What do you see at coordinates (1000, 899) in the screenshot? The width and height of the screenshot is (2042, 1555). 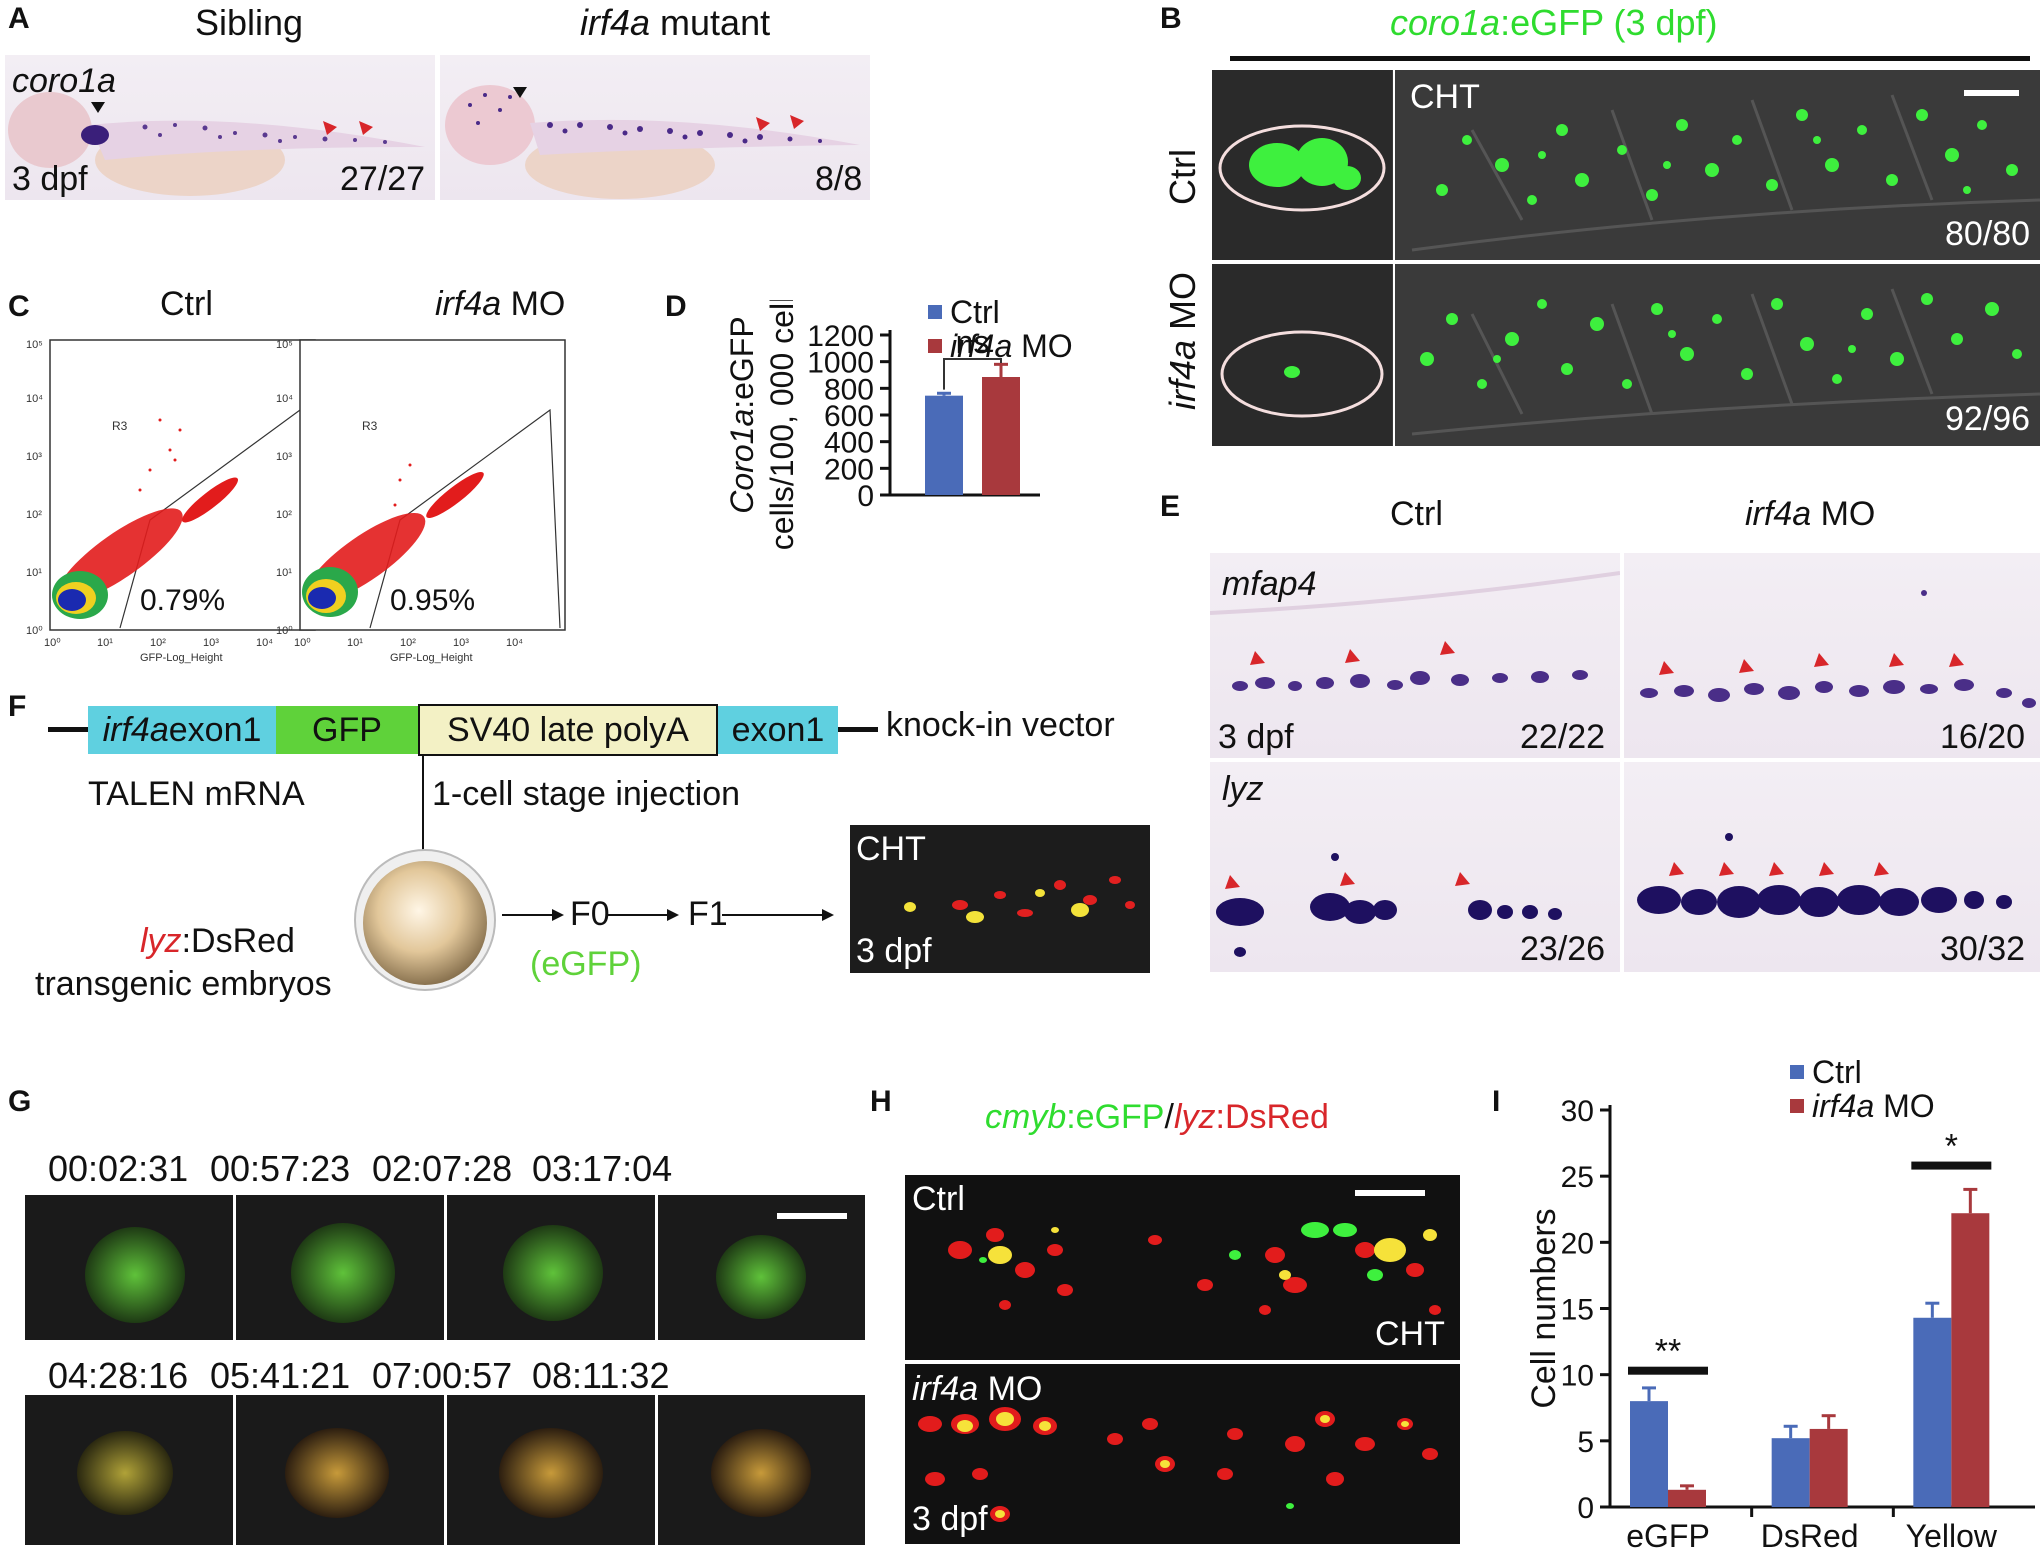 I see `f1-fluorescence-image` at bounding box center [1000, 899].